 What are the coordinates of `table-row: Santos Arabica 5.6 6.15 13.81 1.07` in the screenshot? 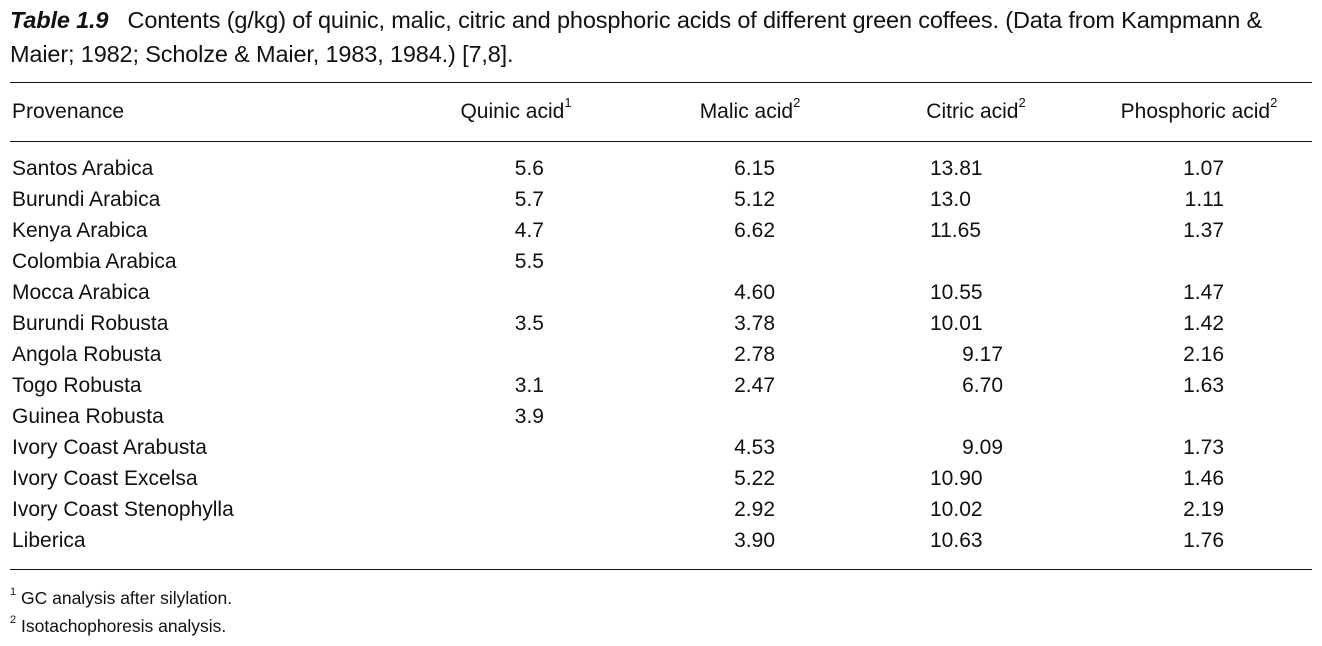 It's located at (661, 168).